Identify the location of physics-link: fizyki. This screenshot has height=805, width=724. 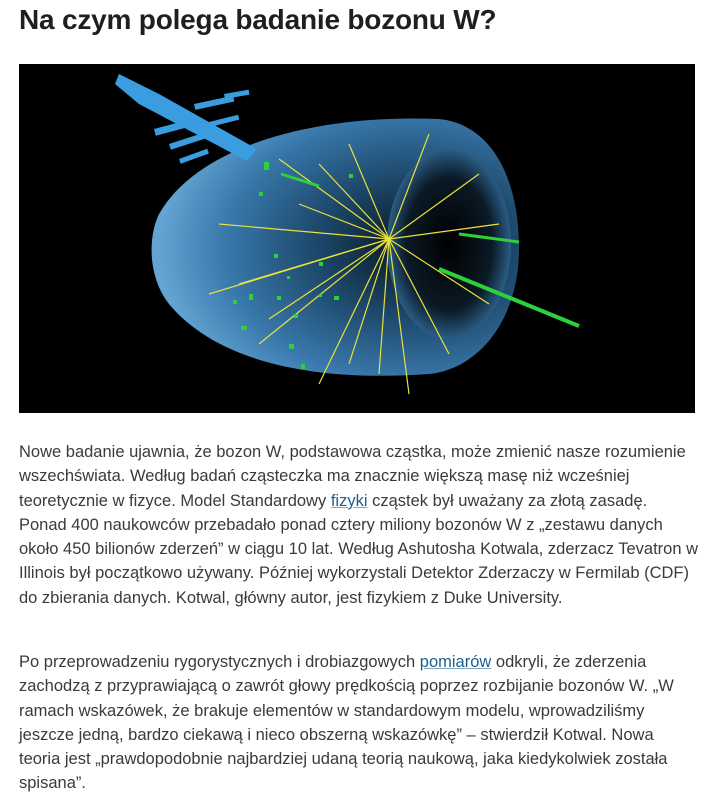
(349, 500).